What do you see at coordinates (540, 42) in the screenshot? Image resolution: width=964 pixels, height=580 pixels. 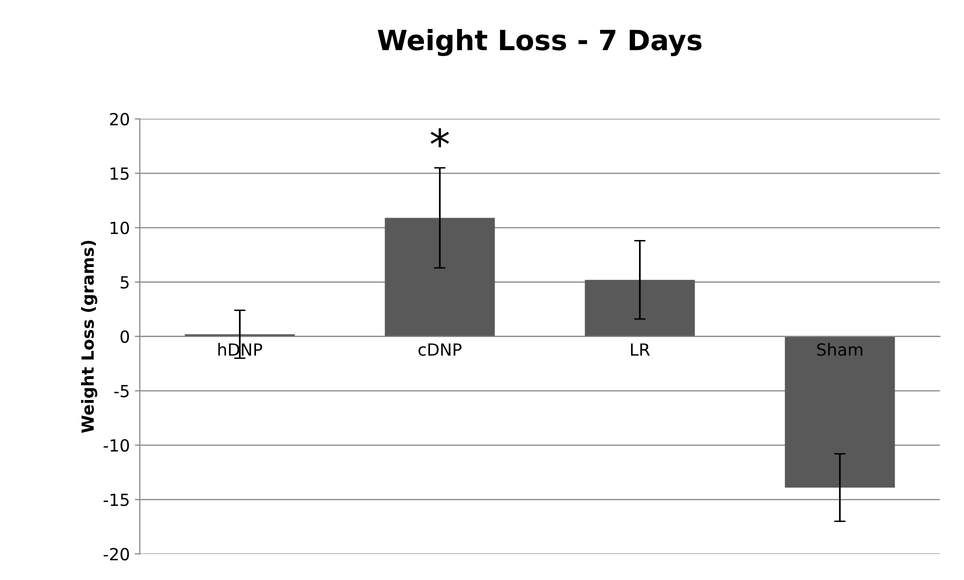 I see `chart-title: Weight Loss - 7 Days` at bounding box center [540, 42].